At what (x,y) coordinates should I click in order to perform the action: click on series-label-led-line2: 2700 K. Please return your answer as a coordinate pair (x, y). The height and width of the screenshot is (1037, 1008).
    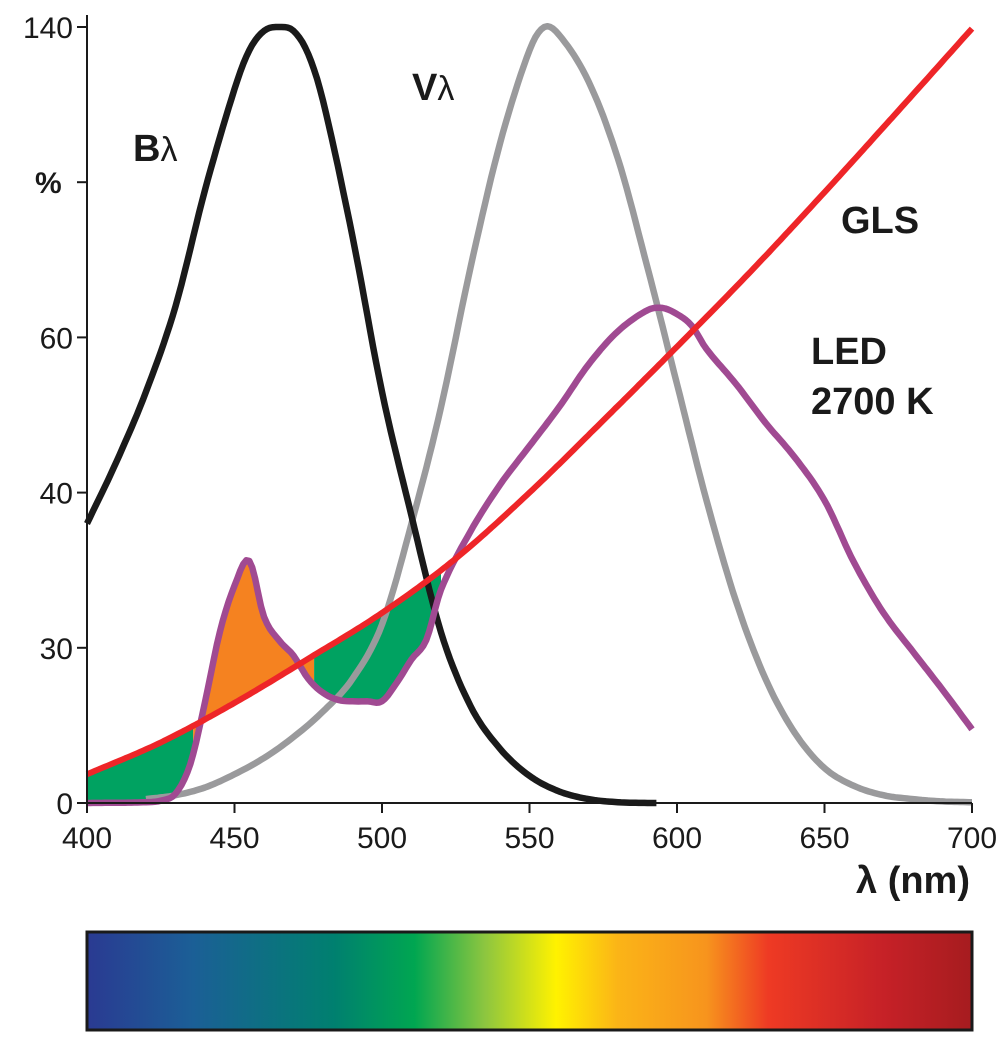
    Looking at the image, I should click on (872, 402).